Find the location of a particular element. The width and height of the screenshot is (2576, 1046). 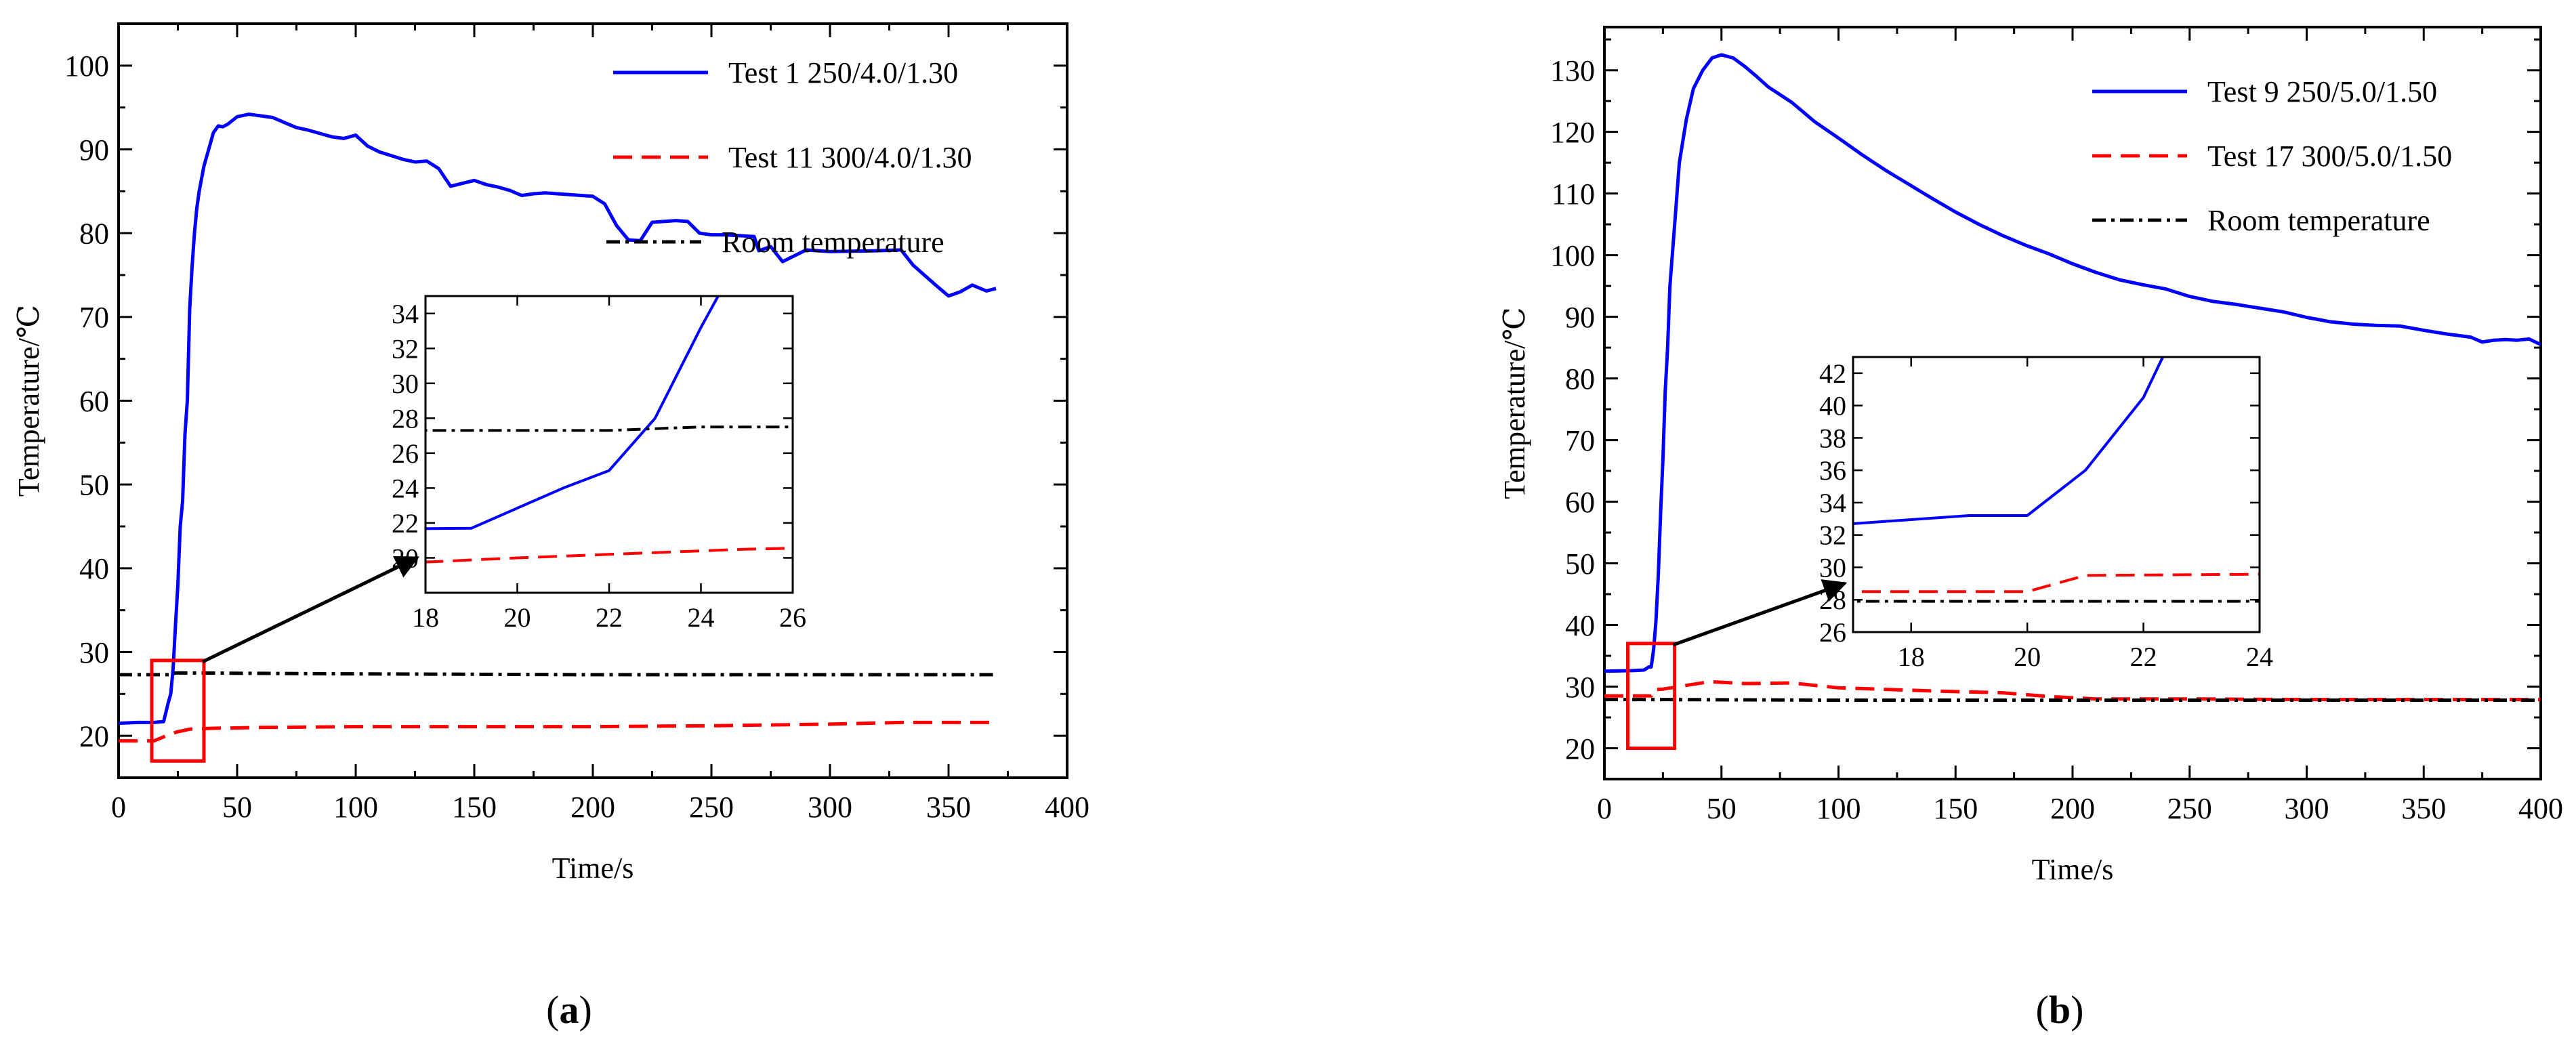

inset-axis-x-tick-label: 26 is located at coordinates (792, 617).